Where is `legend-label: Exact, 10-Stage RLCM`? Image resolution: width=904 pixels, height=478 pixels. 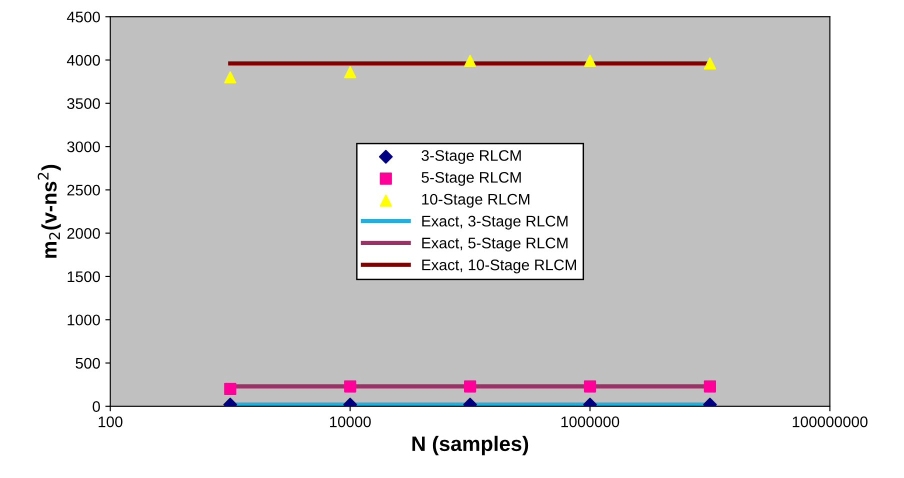 legend-label: Exact, 10-Stage RLCM is located at coordinates (499, 267).